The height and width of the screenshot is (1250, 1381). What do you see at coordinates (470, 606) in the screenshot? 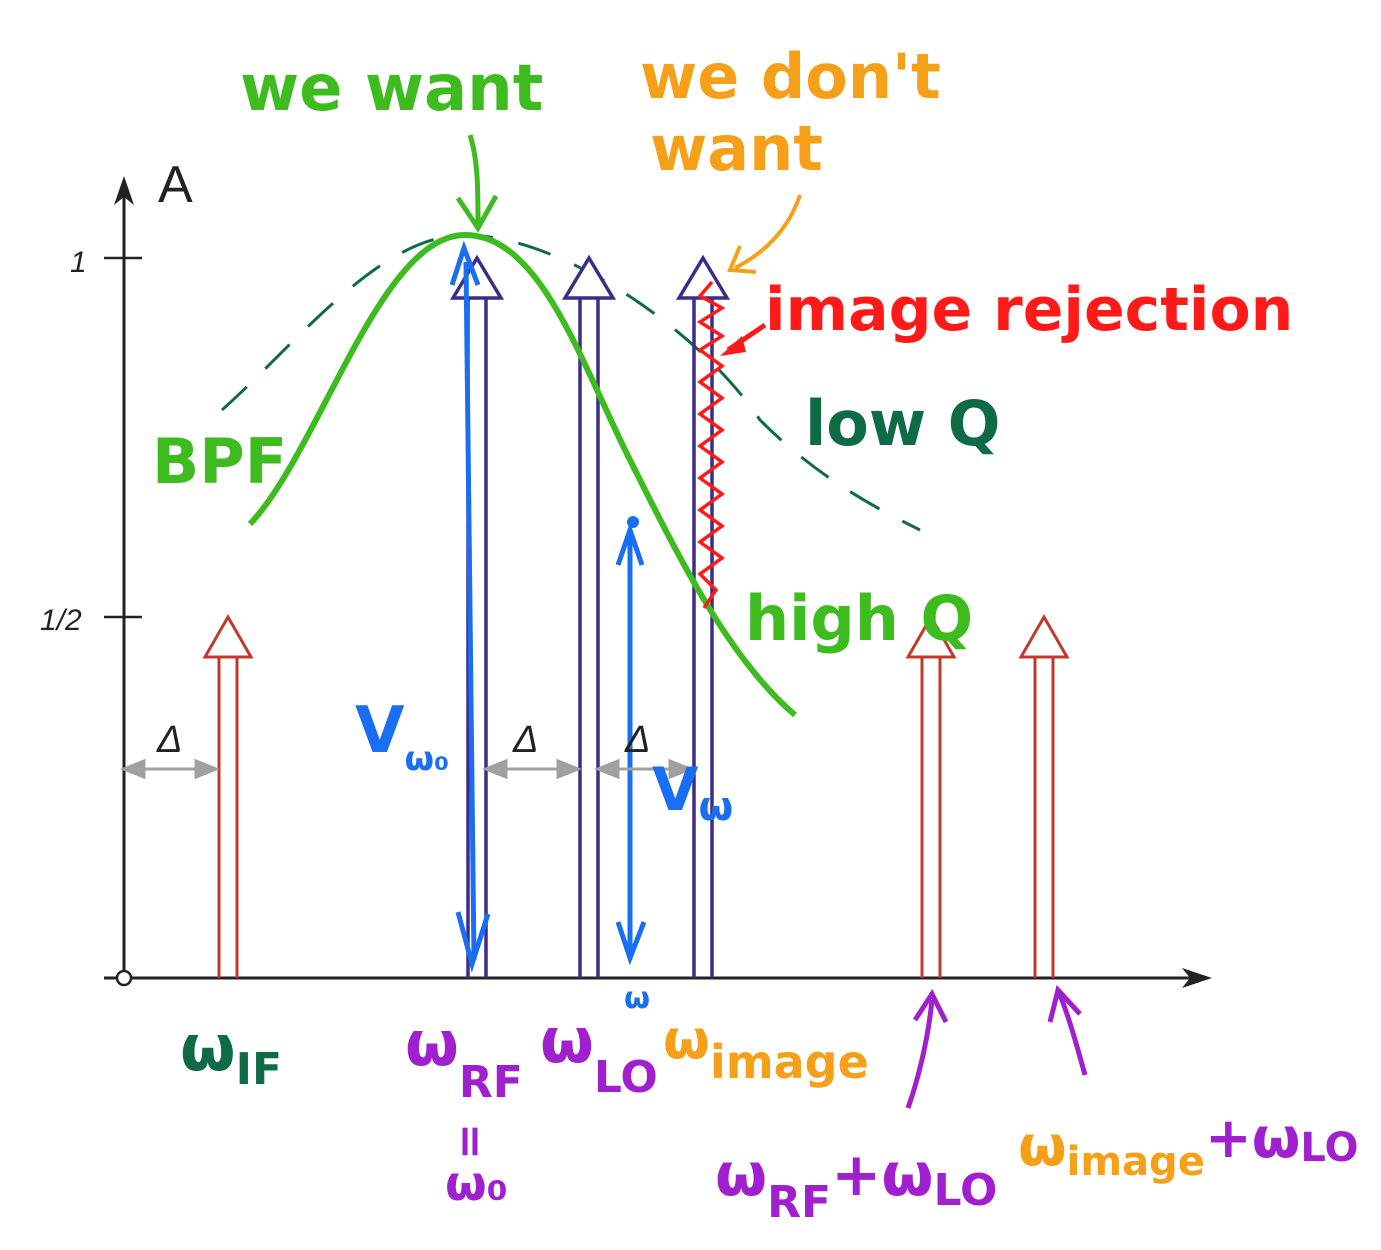
I see `v-w0-arrow` at bounding box center [470, 606].